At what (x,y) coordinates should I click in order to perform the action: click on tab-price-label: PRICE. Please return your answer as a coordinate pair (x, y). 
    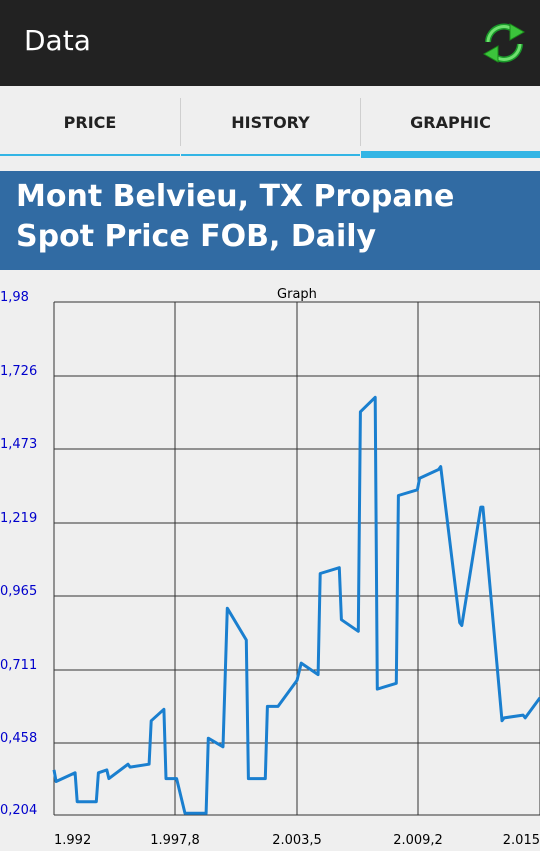
    Looking at the image, I should click on (90, 122).